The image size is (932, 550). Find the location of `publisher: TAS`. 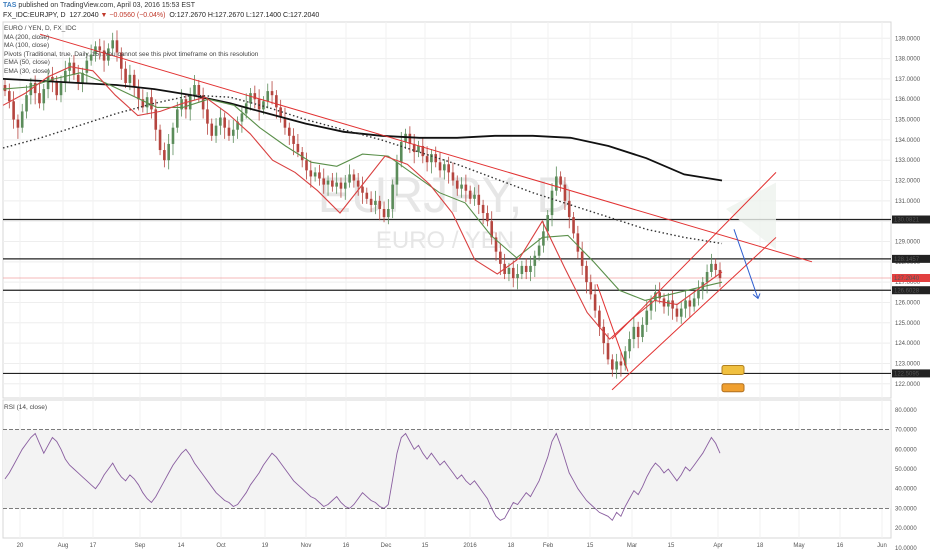

publisher: TAS is located at coordinates (10, 5).